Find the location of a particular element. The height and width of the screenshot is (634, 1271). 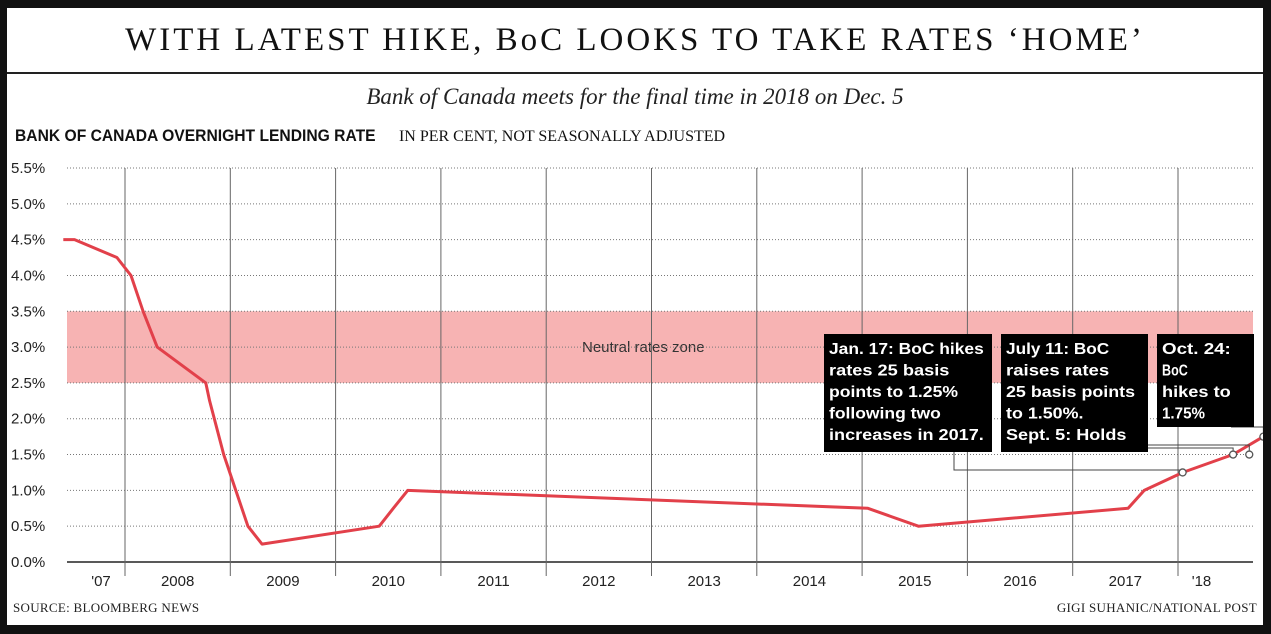

annotation-line: 1.75% is located at coordinates (1183, 414).